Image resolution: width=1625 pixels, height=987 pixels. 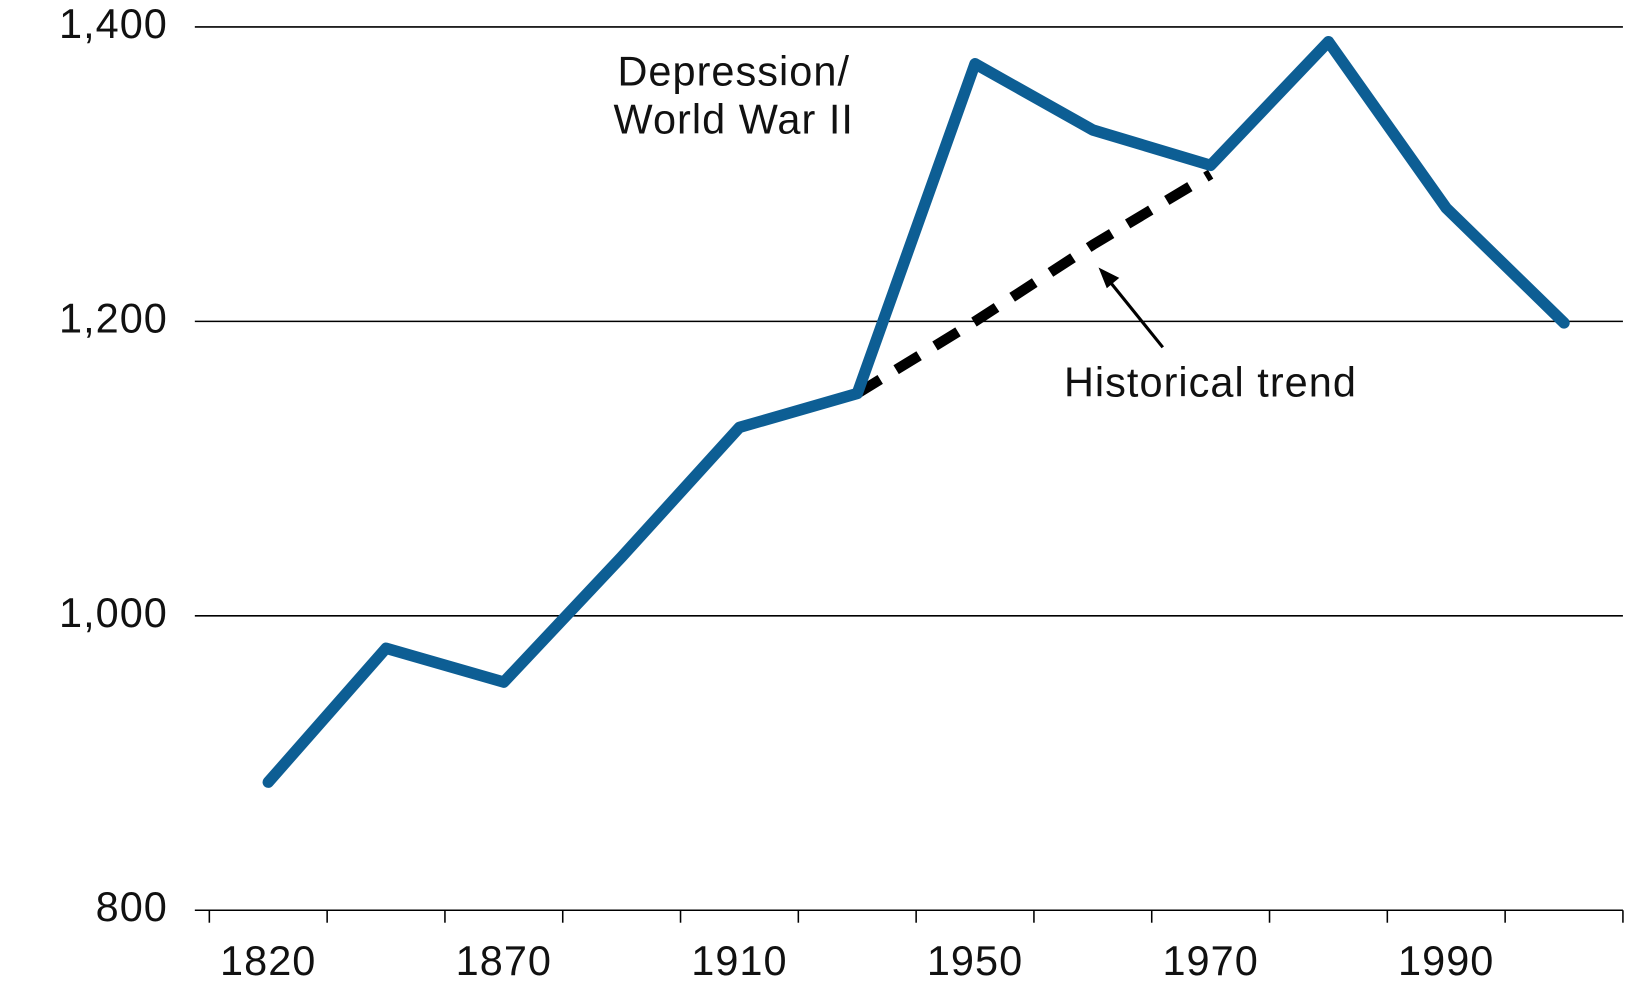 I want to click on x-tick-label: 1990, so click(x=1446, y=960).